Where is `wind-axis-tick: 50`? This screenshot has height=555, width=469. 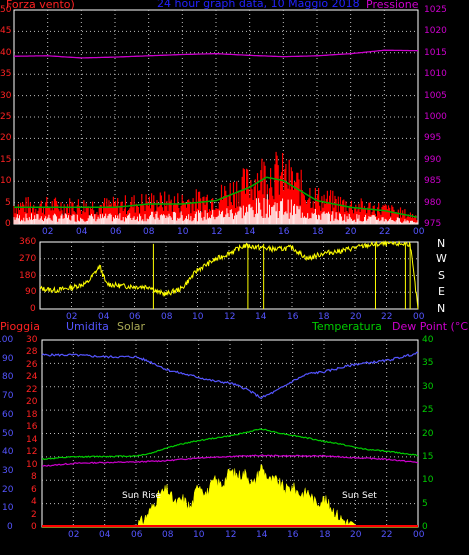 wind-axis-tick: 50 is located at coordinates (6, 10).